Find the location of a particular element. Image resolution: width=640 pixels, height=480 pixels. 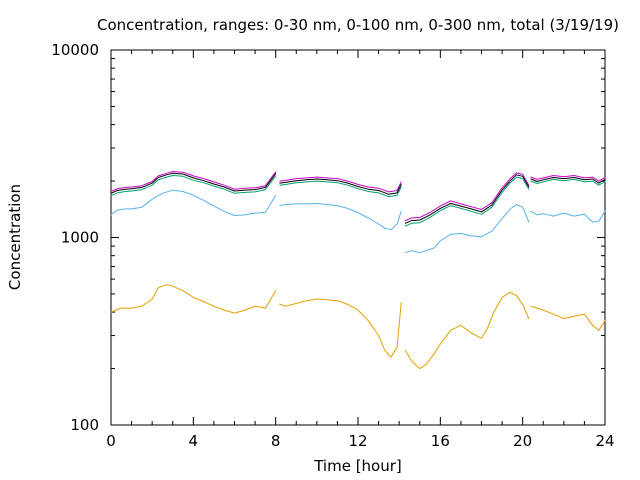

x-tick-label: 8 is located at coordinates (276, 441).